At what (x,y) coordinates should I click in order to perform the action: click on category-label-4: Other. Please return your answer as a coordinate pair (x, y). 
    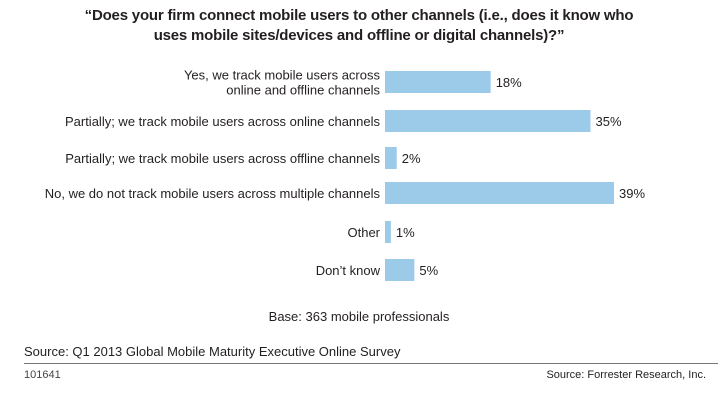
    Looking at the image, I should click on (363, 232).